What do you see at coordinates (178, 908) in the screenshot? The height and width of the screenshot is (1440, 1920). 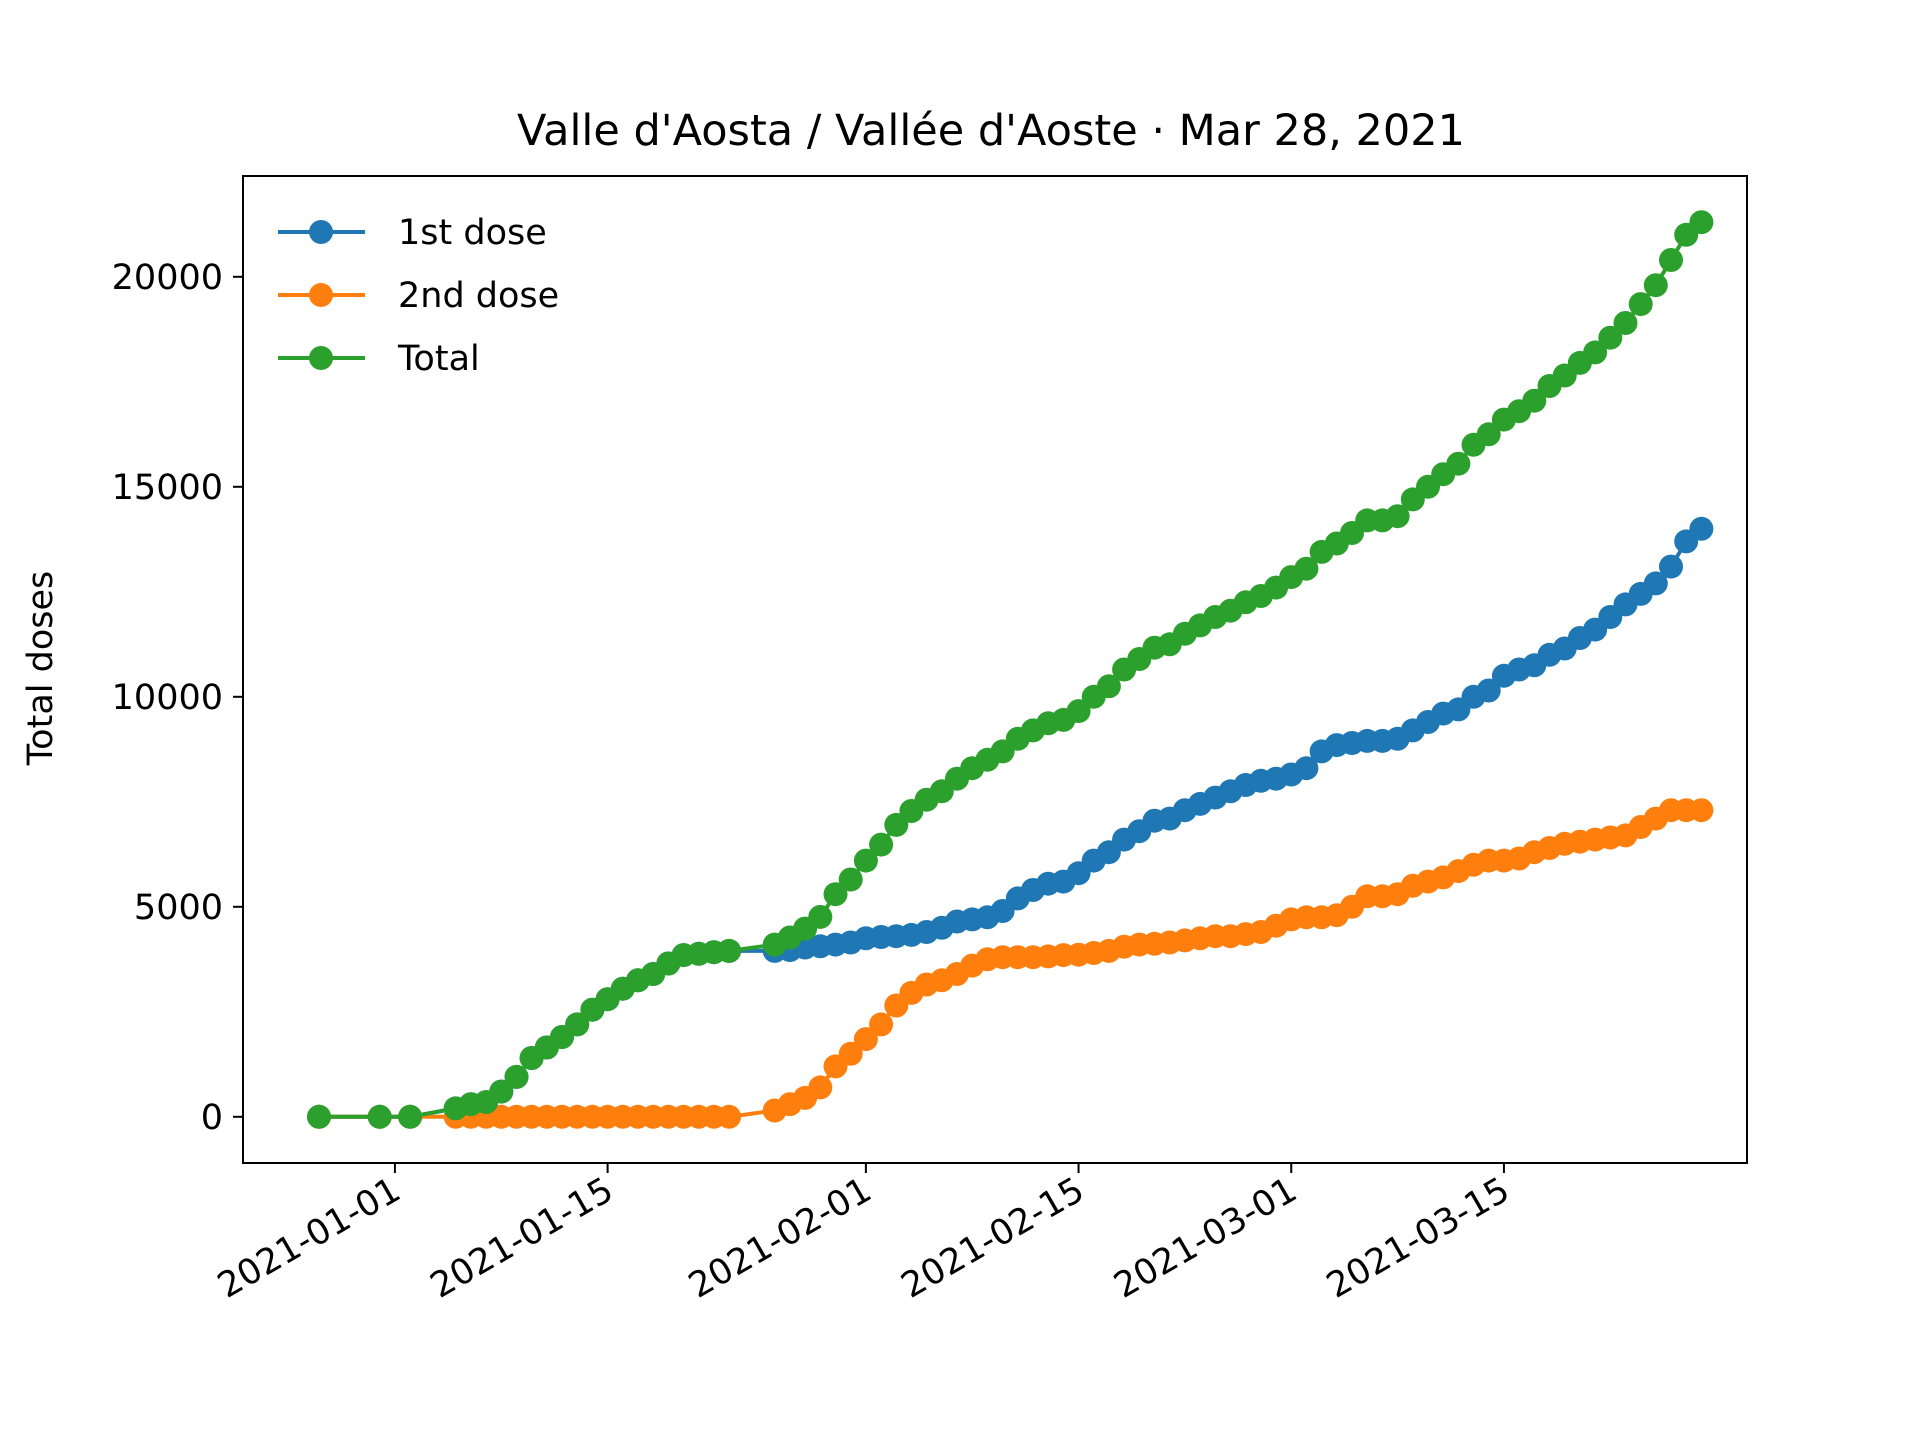 I see `y-tick-label: 5000` at bounding box center [178, 908].